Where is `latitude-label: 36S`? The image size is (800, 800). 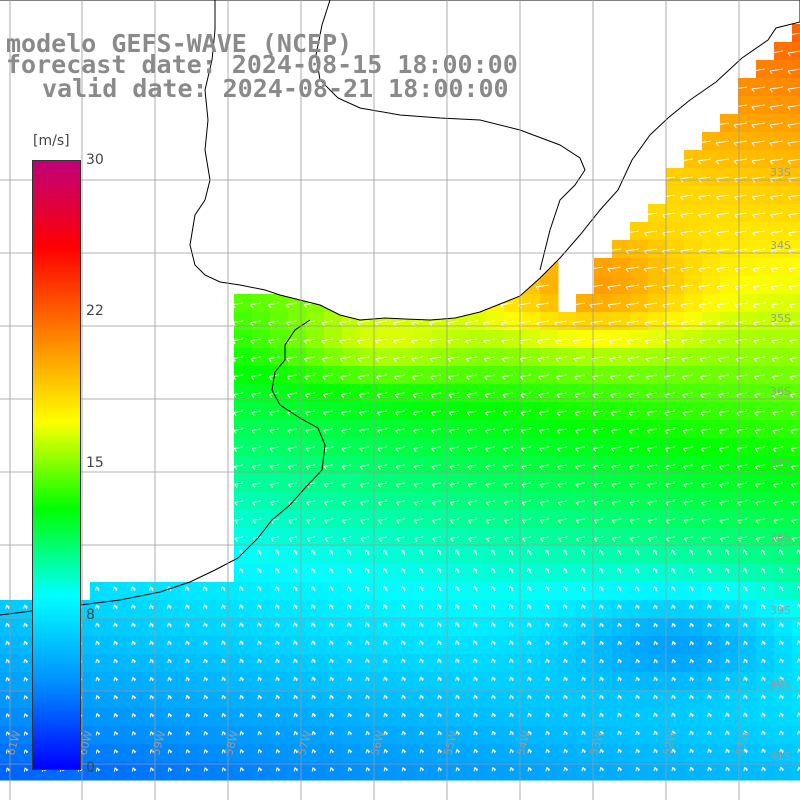 latitude-label: 36S is located at coordinates (780, 391).